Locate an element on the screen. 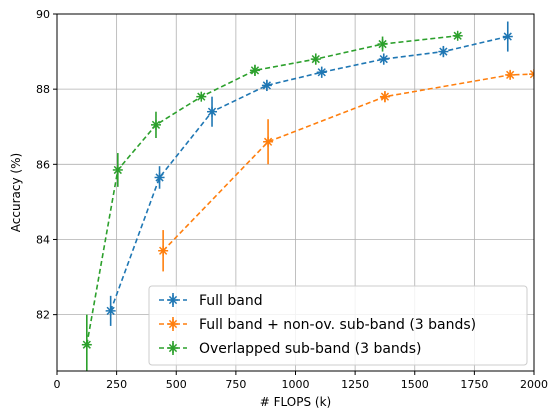 Image resolution: width=554 pixels, height=412 pixels. x-tick-label: 0 is located at coordinates (57, 384).